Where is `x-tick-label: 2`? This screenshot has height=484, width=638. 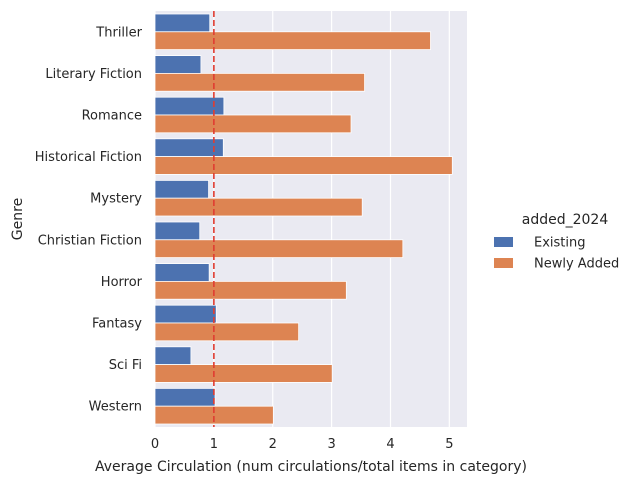 x-tick-label: 2 is located at coordinates (273, 444).